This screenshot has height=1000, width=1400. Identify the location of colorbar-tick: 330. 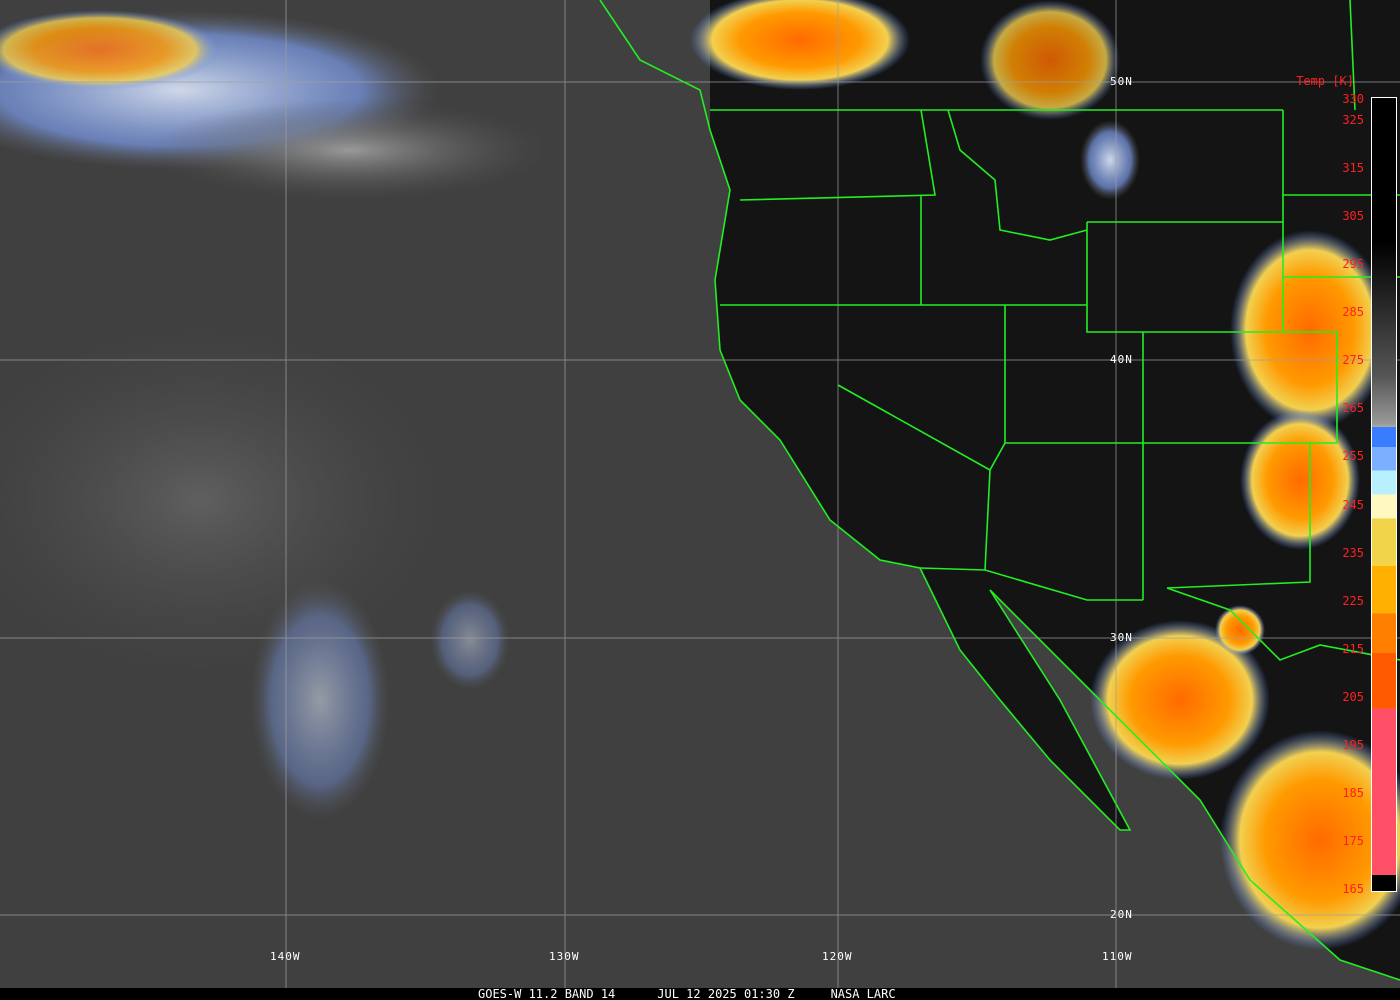
(1353, 99).